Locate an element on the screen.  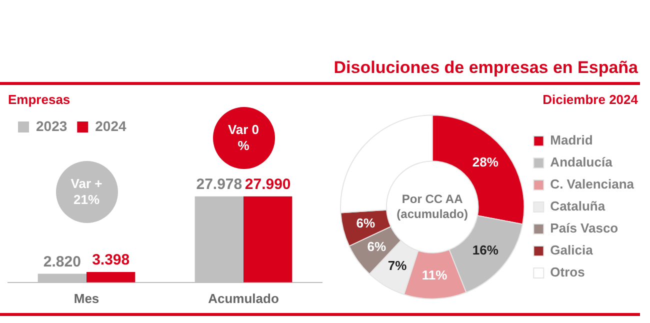
data-label: 16% is located at coordinates (485, 250).